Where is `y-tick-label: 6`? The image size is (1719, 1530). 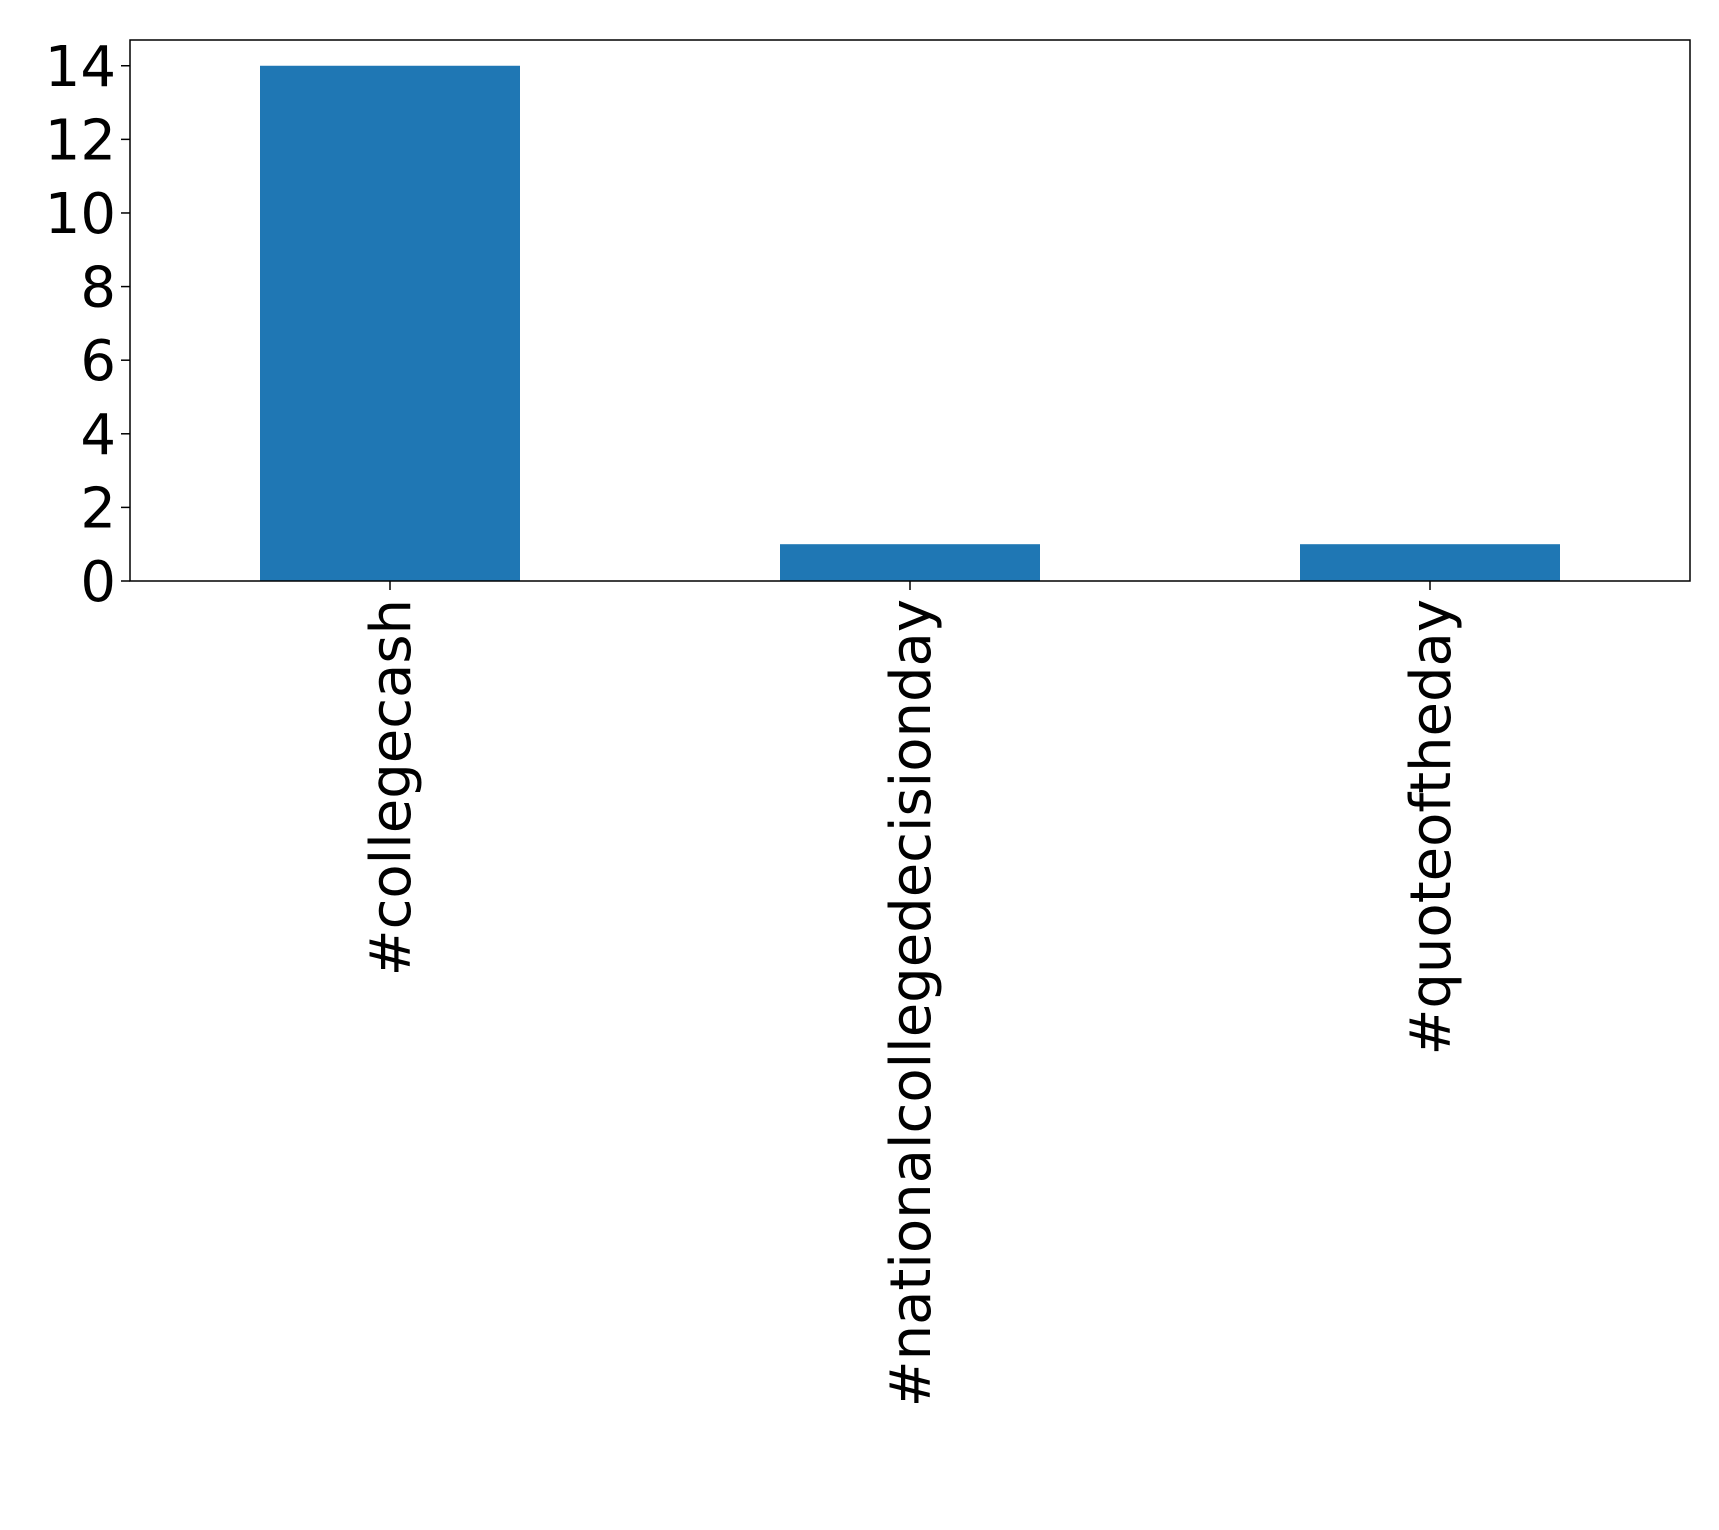
y-tick-label: 6 is located at coordinates (98, 361).